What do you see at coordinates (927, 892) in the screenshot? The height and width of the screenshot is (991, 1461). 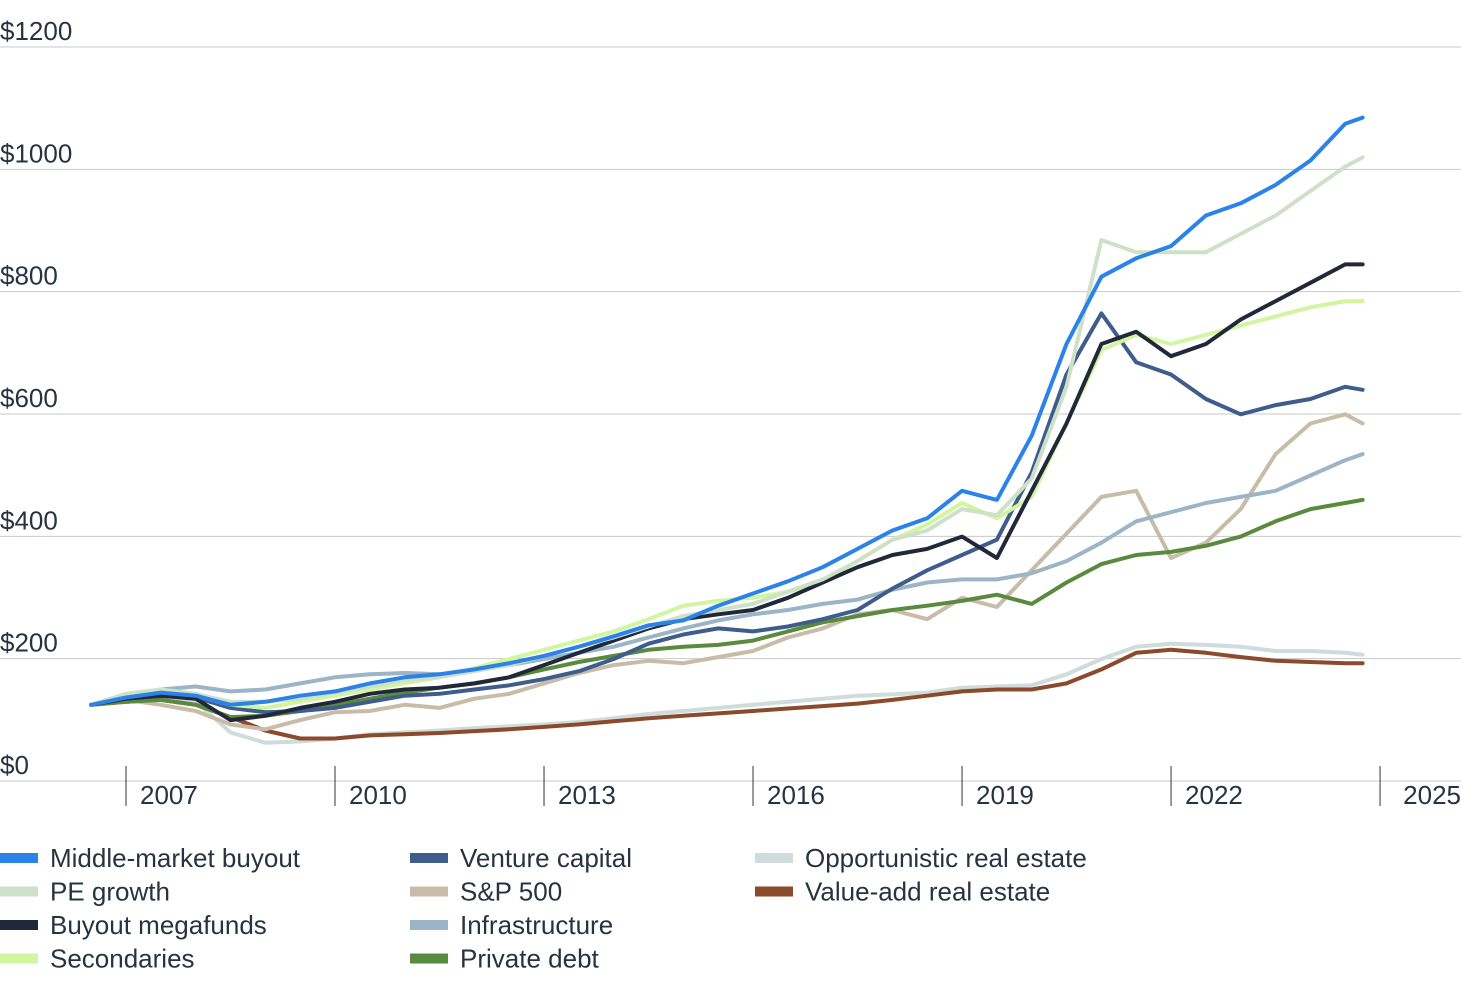 I see `legend-label-value-add-real-estate: Value-add real estate` at bounding box center [927, 892].